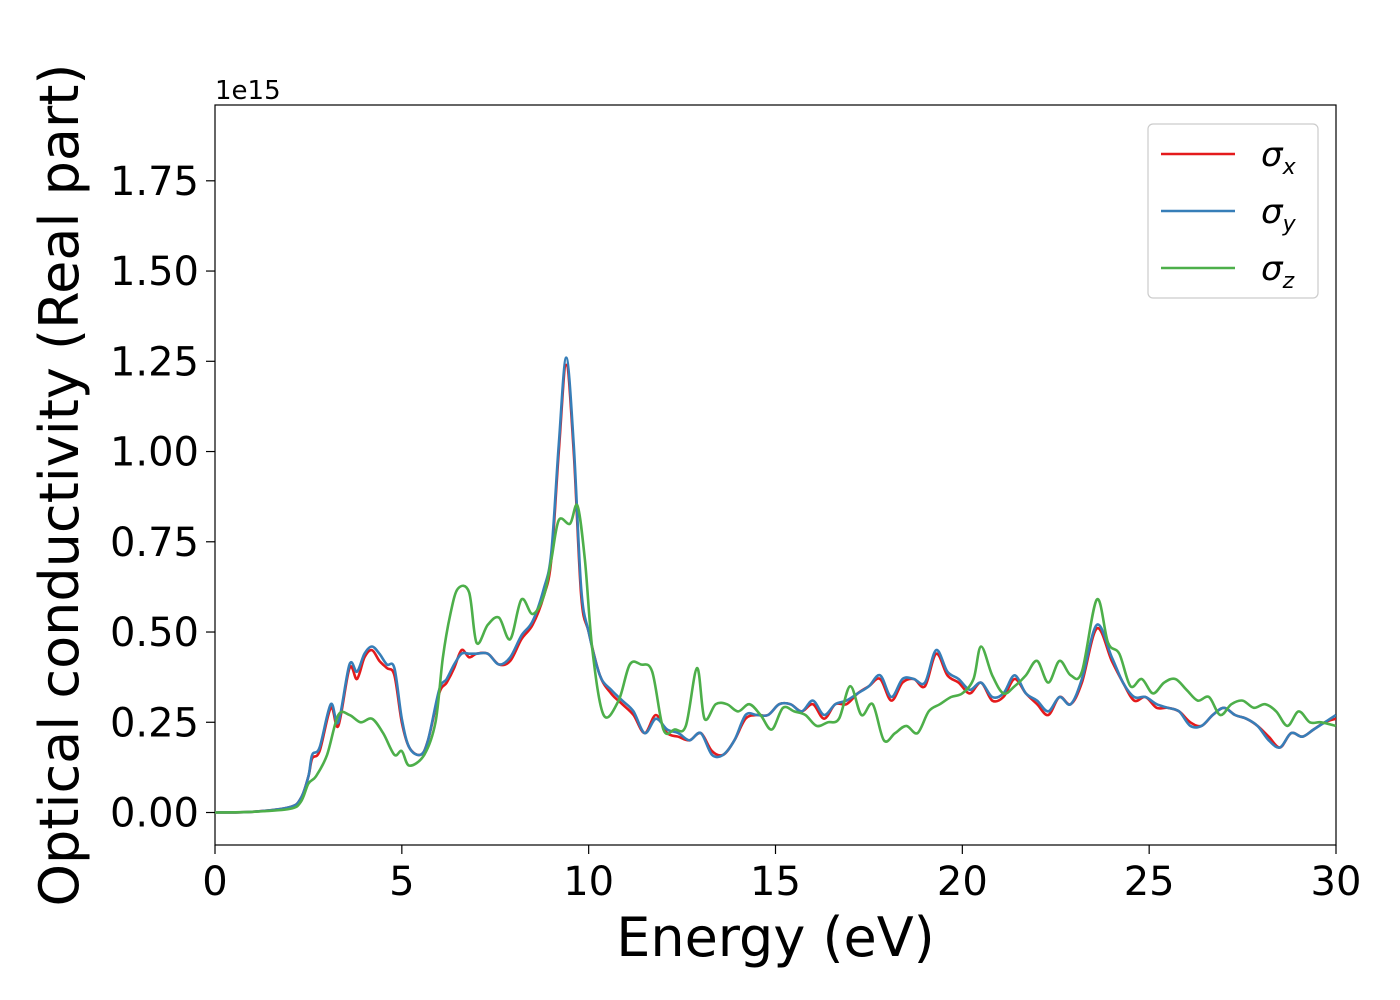  I want to click on x-axis: 0 5 10 15 20 25 30, so click(781, 875).